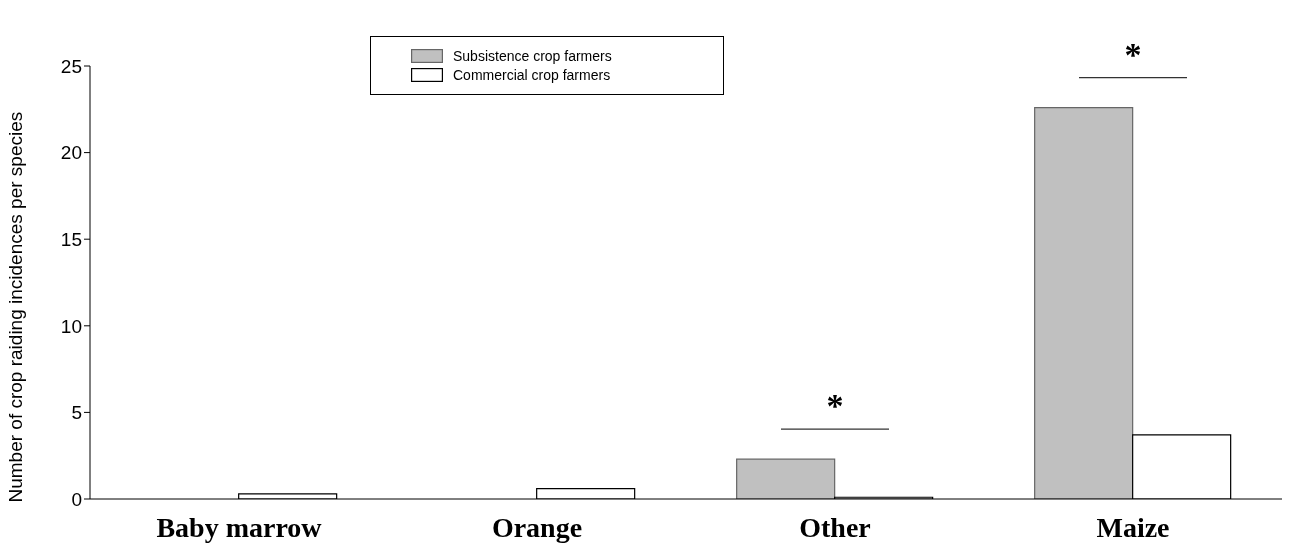 The image size is (1290, 549). Describe the element at coordinates (15, 307) in the screenshot. I see `y-axis-title: Number of crop raiding incidences per species` at that location.